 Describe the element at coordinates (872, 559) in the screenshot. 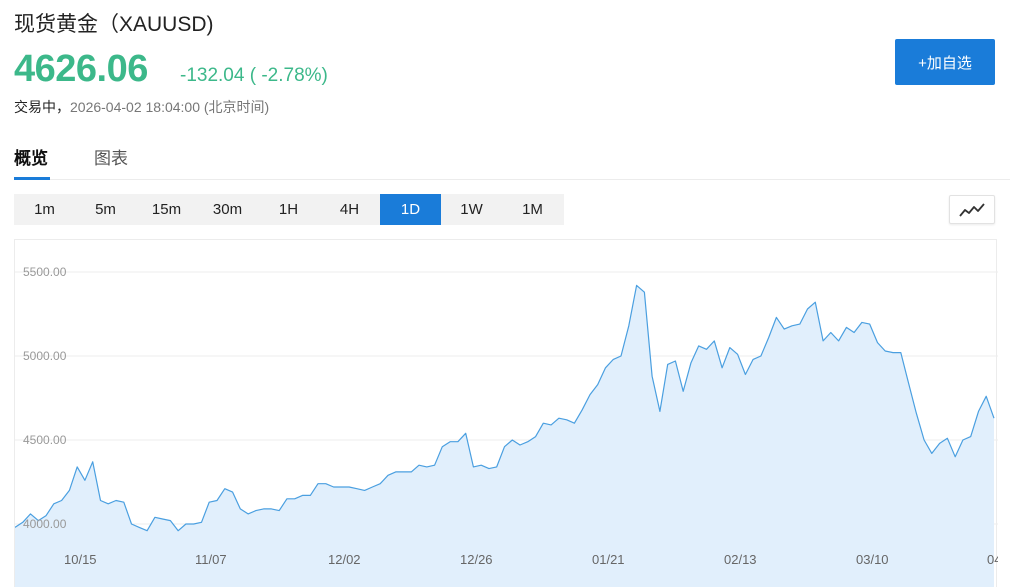

I see `x-axis-tick-label: 03/10` at that location.